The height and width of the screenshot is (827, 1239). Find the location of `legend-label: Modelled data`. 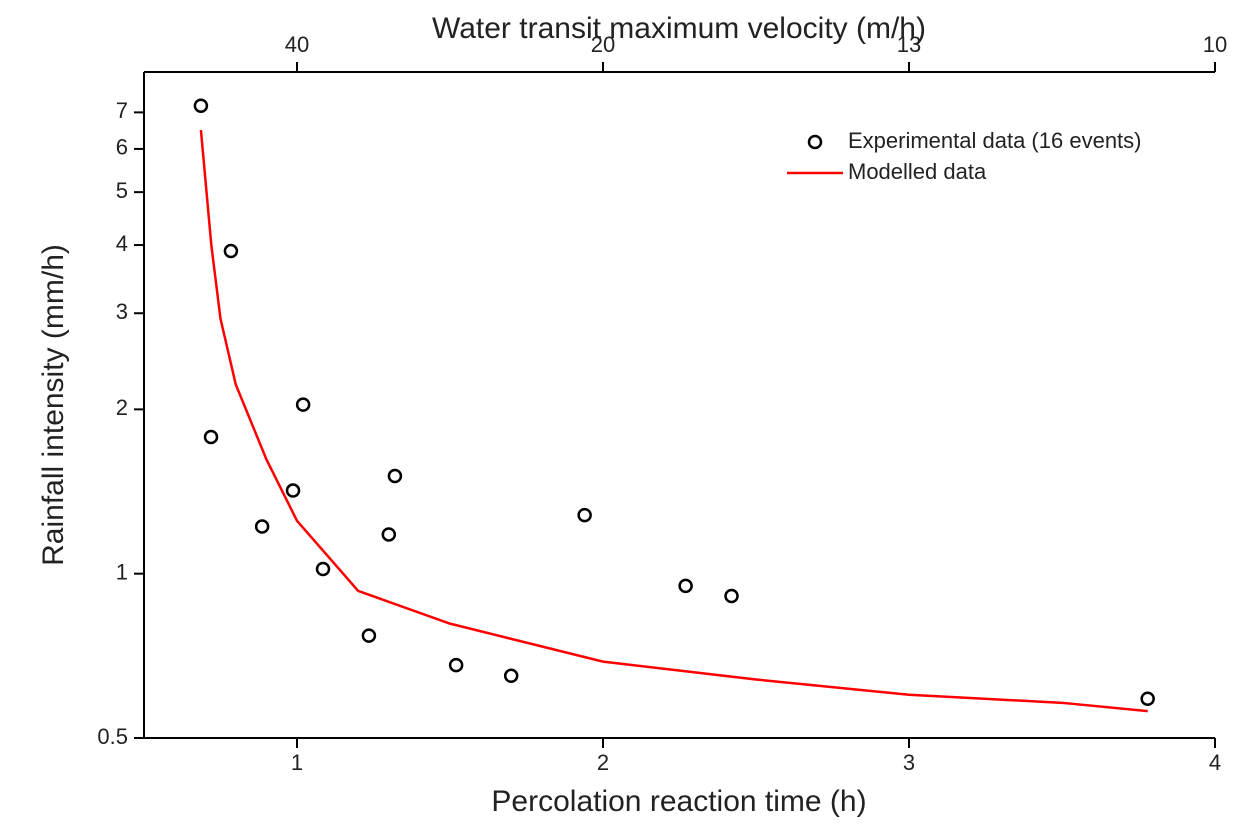

legend-label: Modelled data is located at coordinates (917, 171).